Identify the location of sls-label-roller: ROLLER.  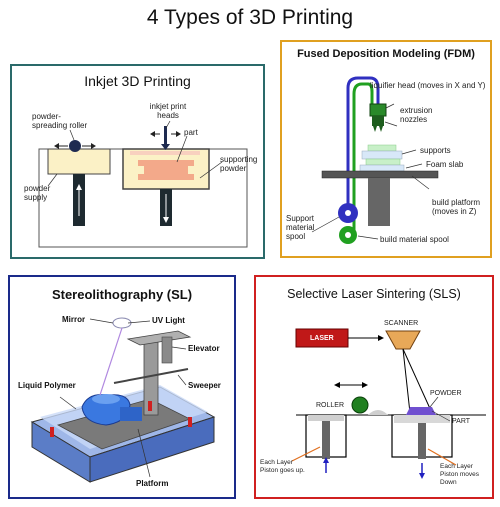
(330, 405).